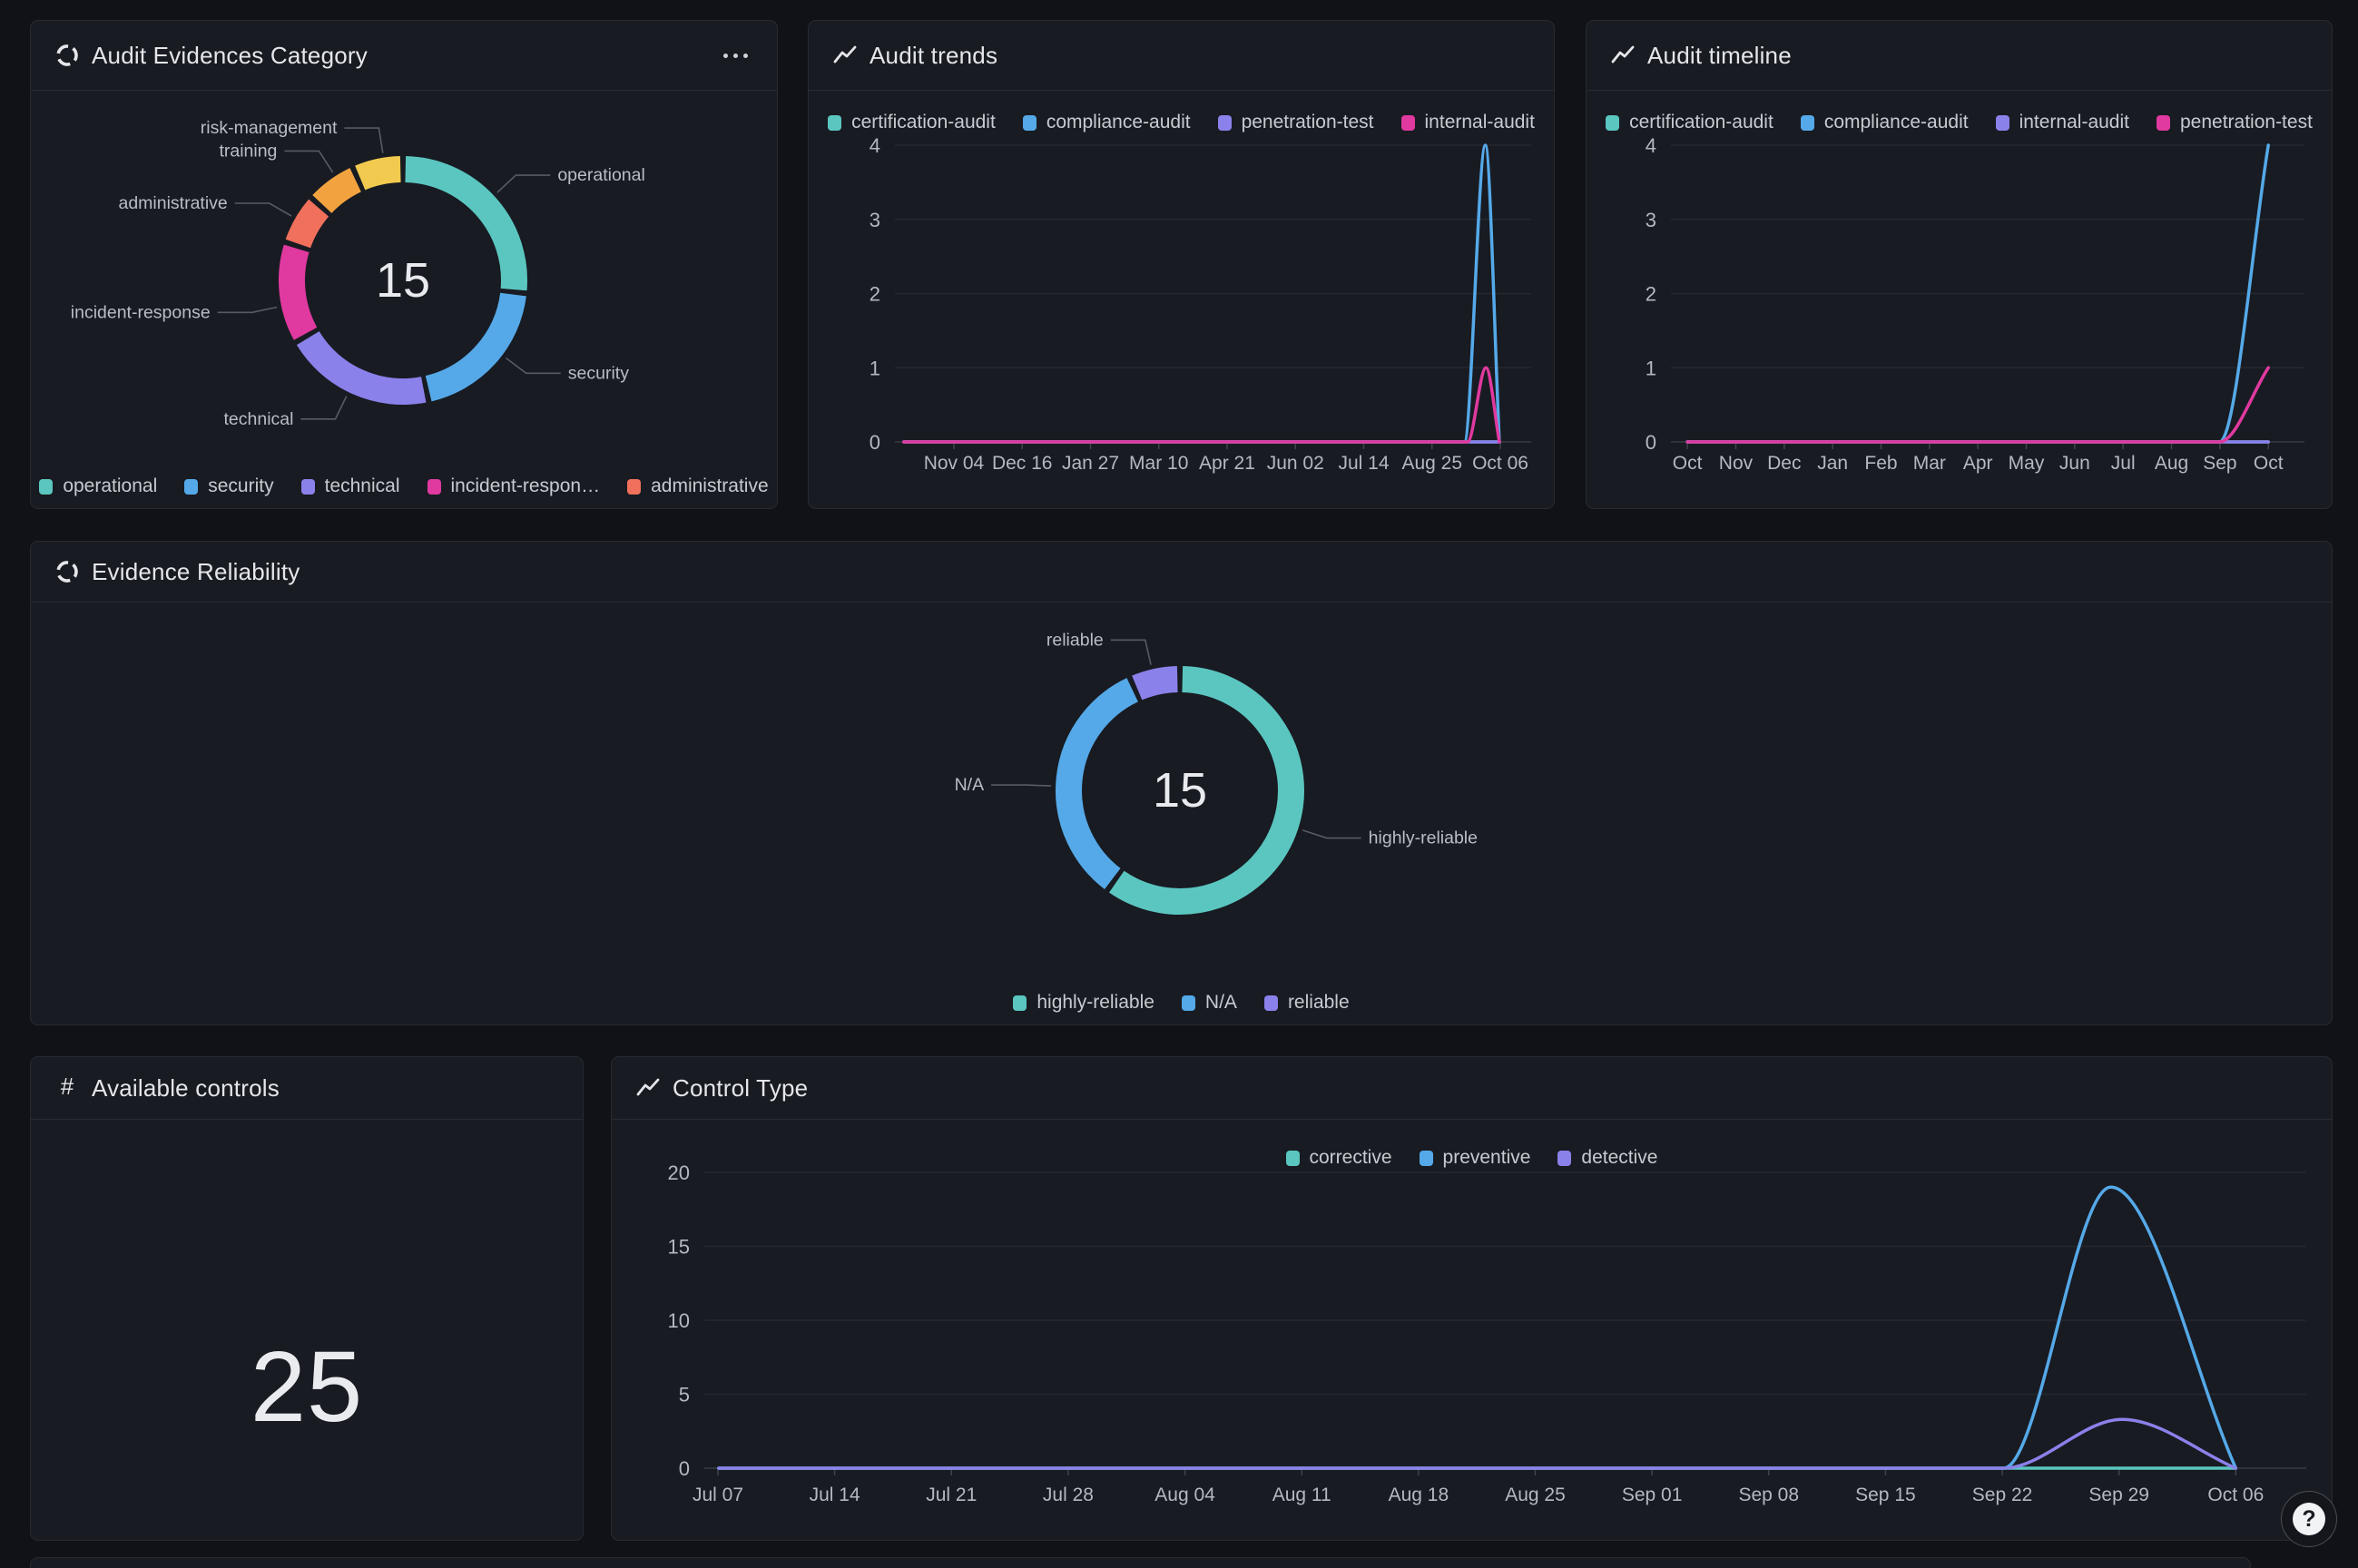 The height and width of the screenshot is (1568, 2358). Describe the element at coordinates (1651, 294) in the screenshot. I see `y-tick-label: 2` at that location.